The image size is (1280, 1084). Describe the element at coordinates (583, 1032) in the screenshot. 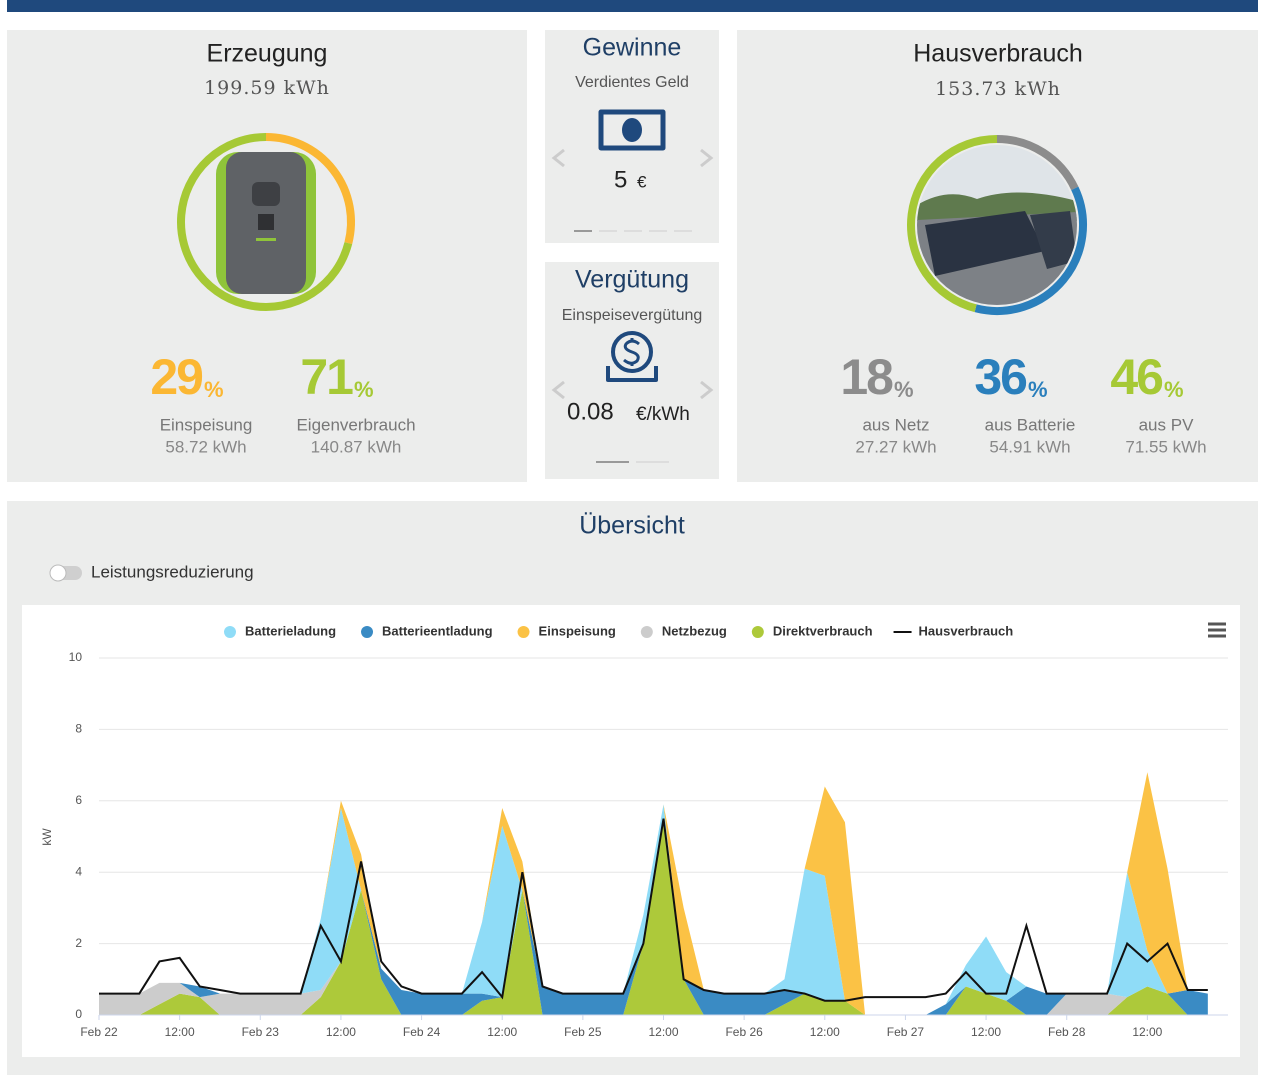

I see `x-tick-label: Feb 25` at that location.